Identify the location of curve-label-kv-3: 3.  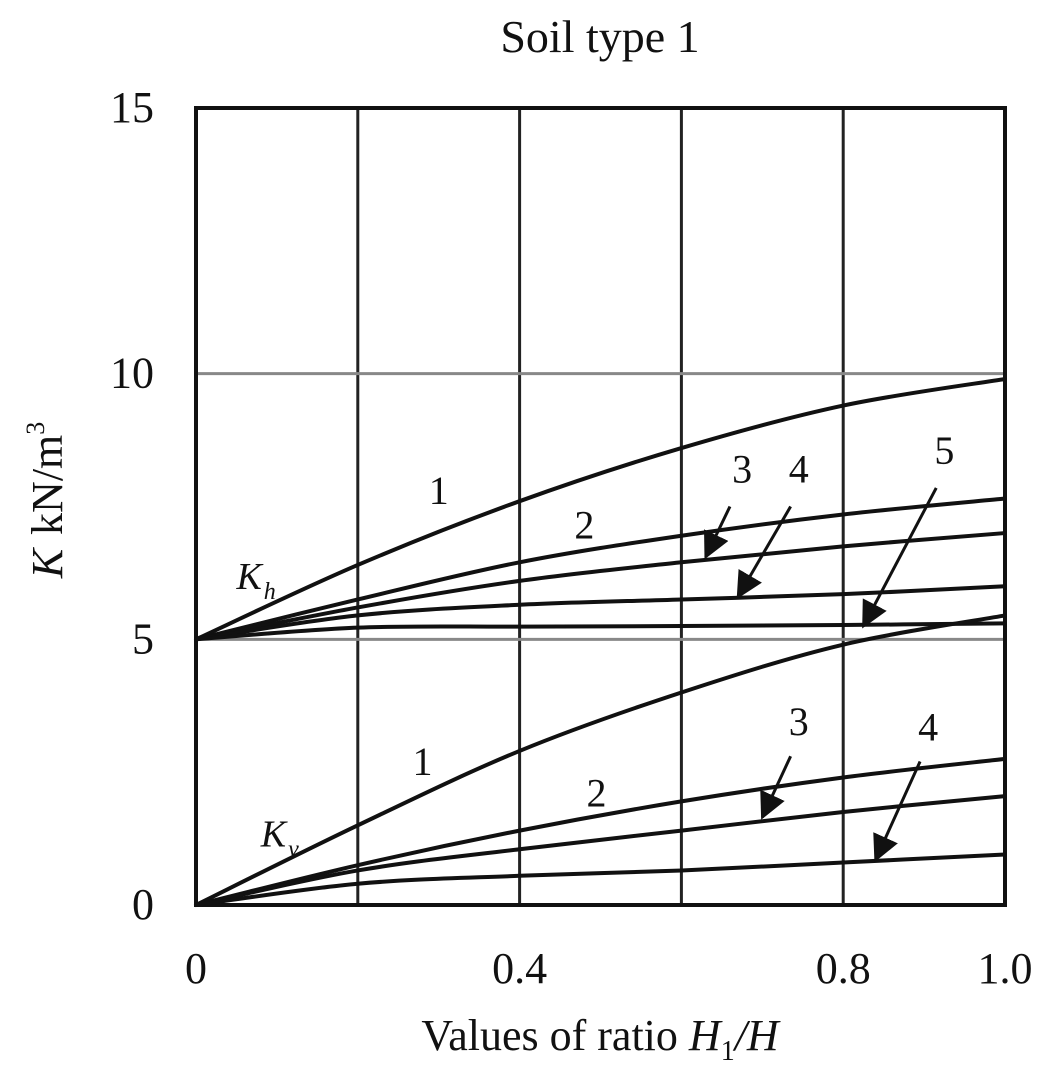
(799, 721).